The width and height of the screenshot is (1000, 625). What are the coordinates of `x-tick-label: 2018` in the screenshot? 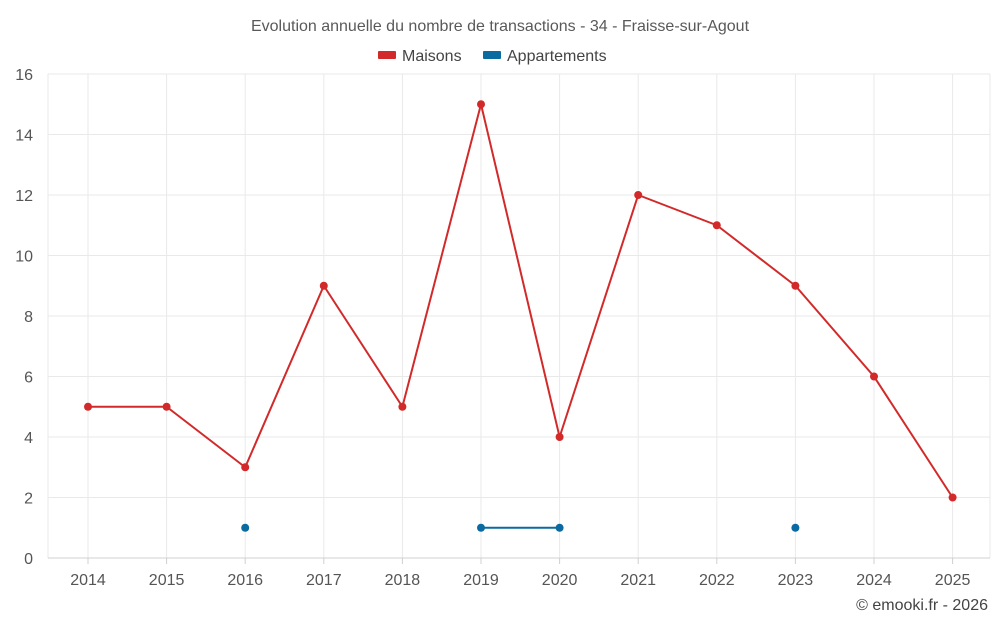 It's located at (403, 580).